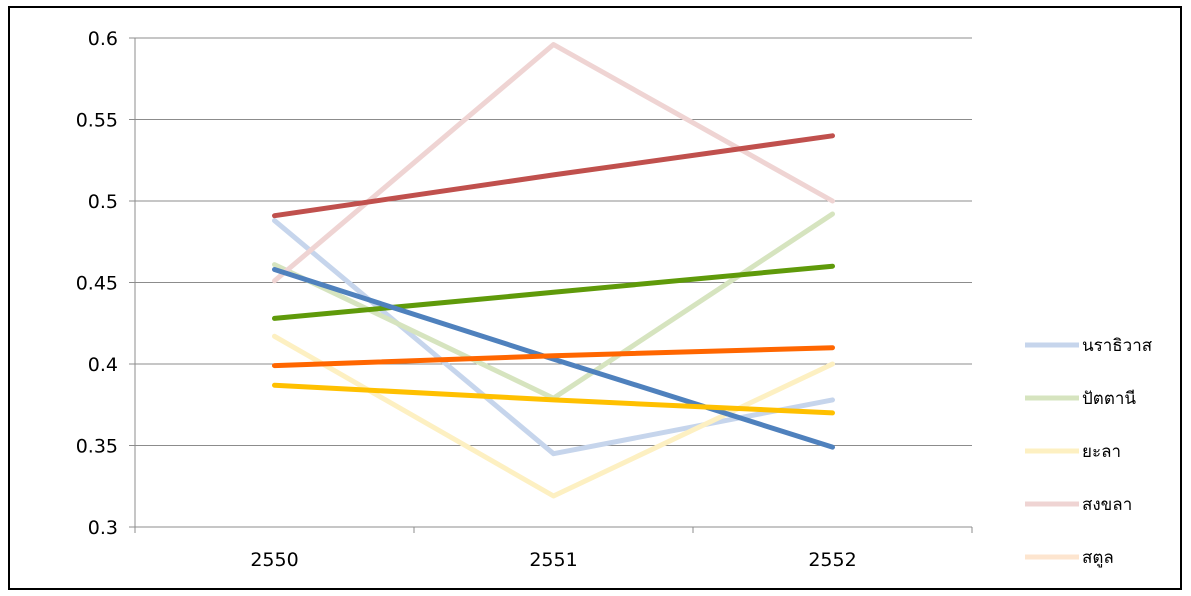 The height and width of the screenshot is (596, 1191). I want to click on legend-label: ปัตตานี, so click(1109, 399).